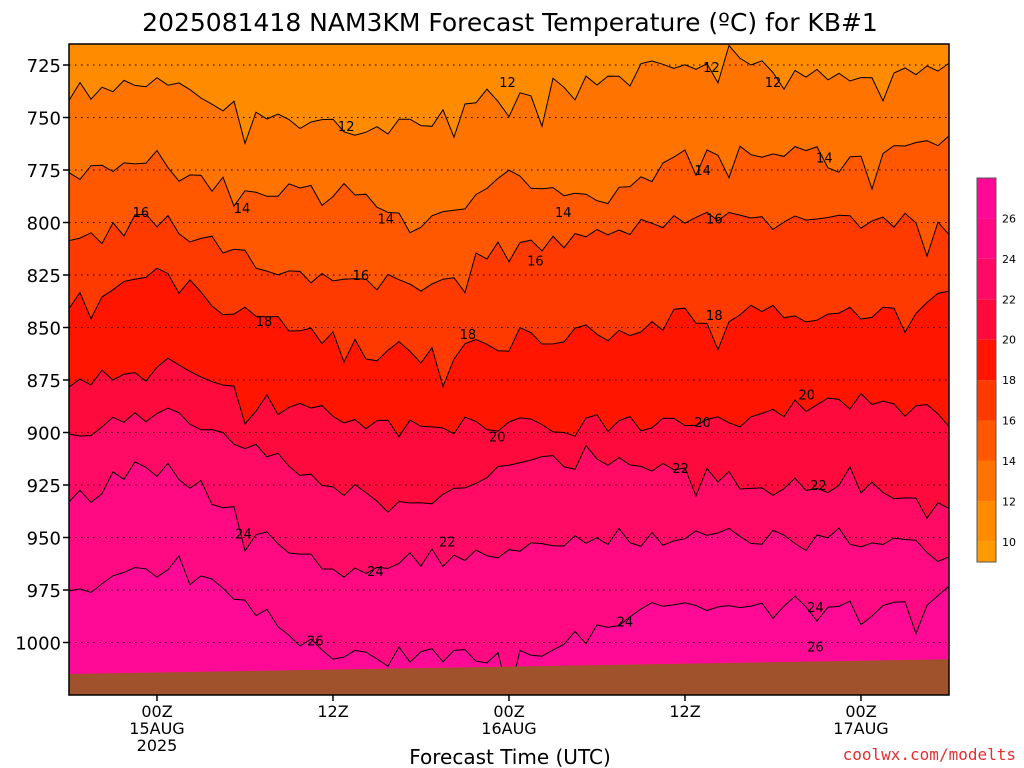  Describe the element at coordinates (156, 728) in the screenshot. I see `x-tick-label-0-2: 15AUG` at that location.